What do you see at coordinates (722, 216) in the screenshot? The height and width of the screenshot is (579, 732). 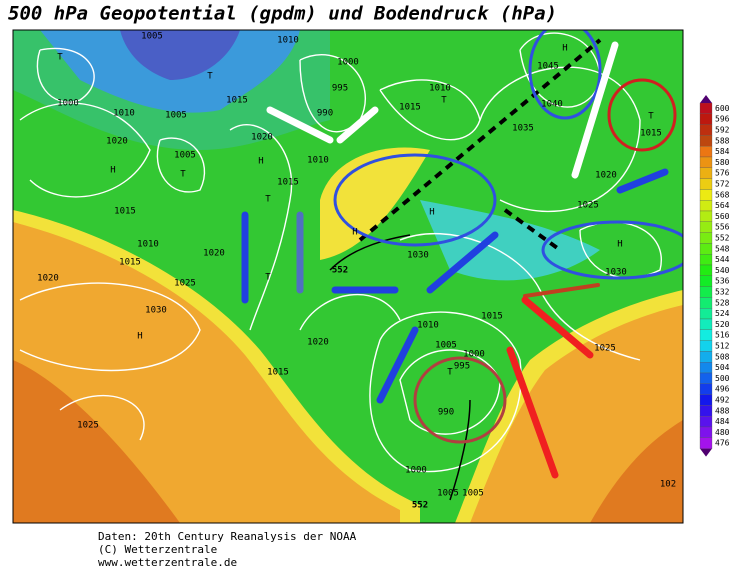 I see `colorbar-label: 560` at bounding box center [722, 216].